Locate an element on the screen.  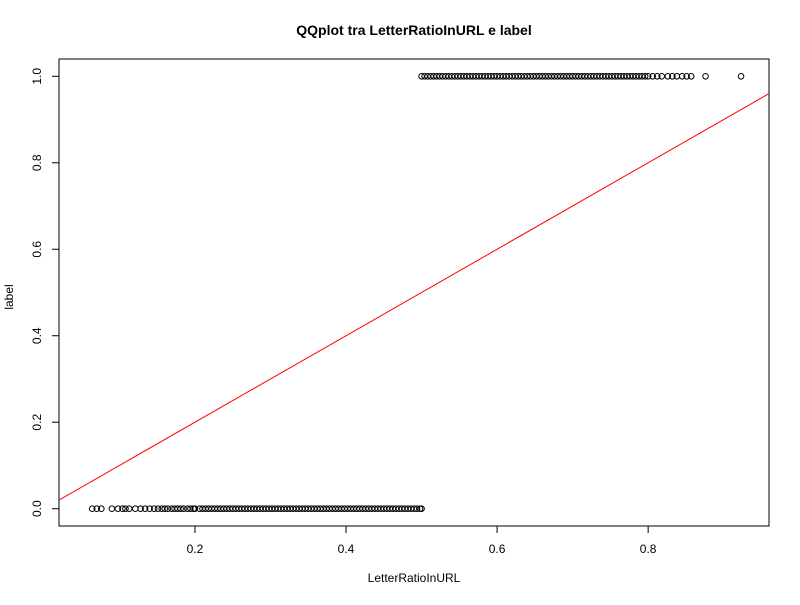
chart-title: QQplot tra LetterRatioInURL e label is located at coordinates (413, 30).